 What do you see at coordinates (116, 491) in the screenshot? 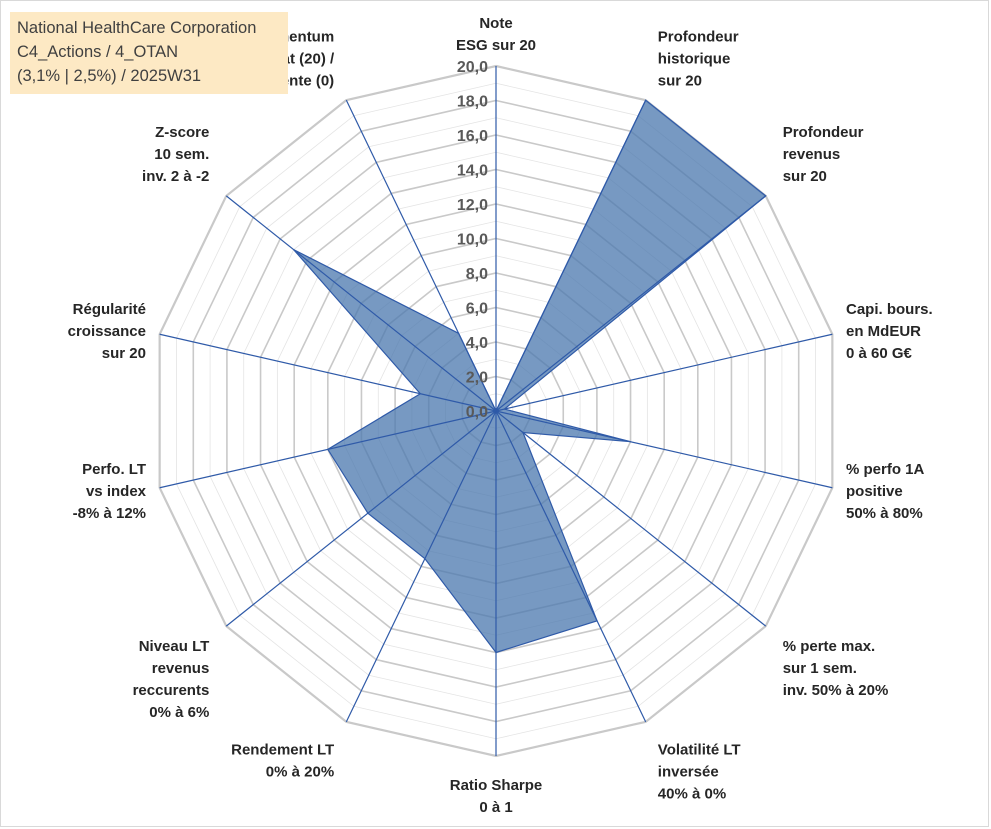
I see `axis-label-line: vs index` at bounding box center [116, 491].